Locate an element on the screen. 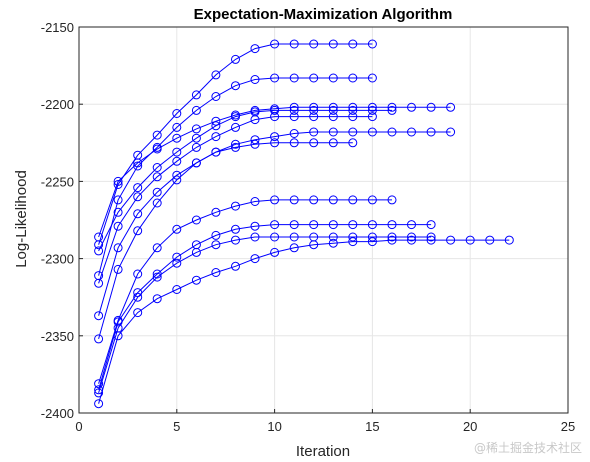 Image resolution: width=590 pixels, height=462 pixels. x-tick-label: 5 is located at coordinates (176, 426).